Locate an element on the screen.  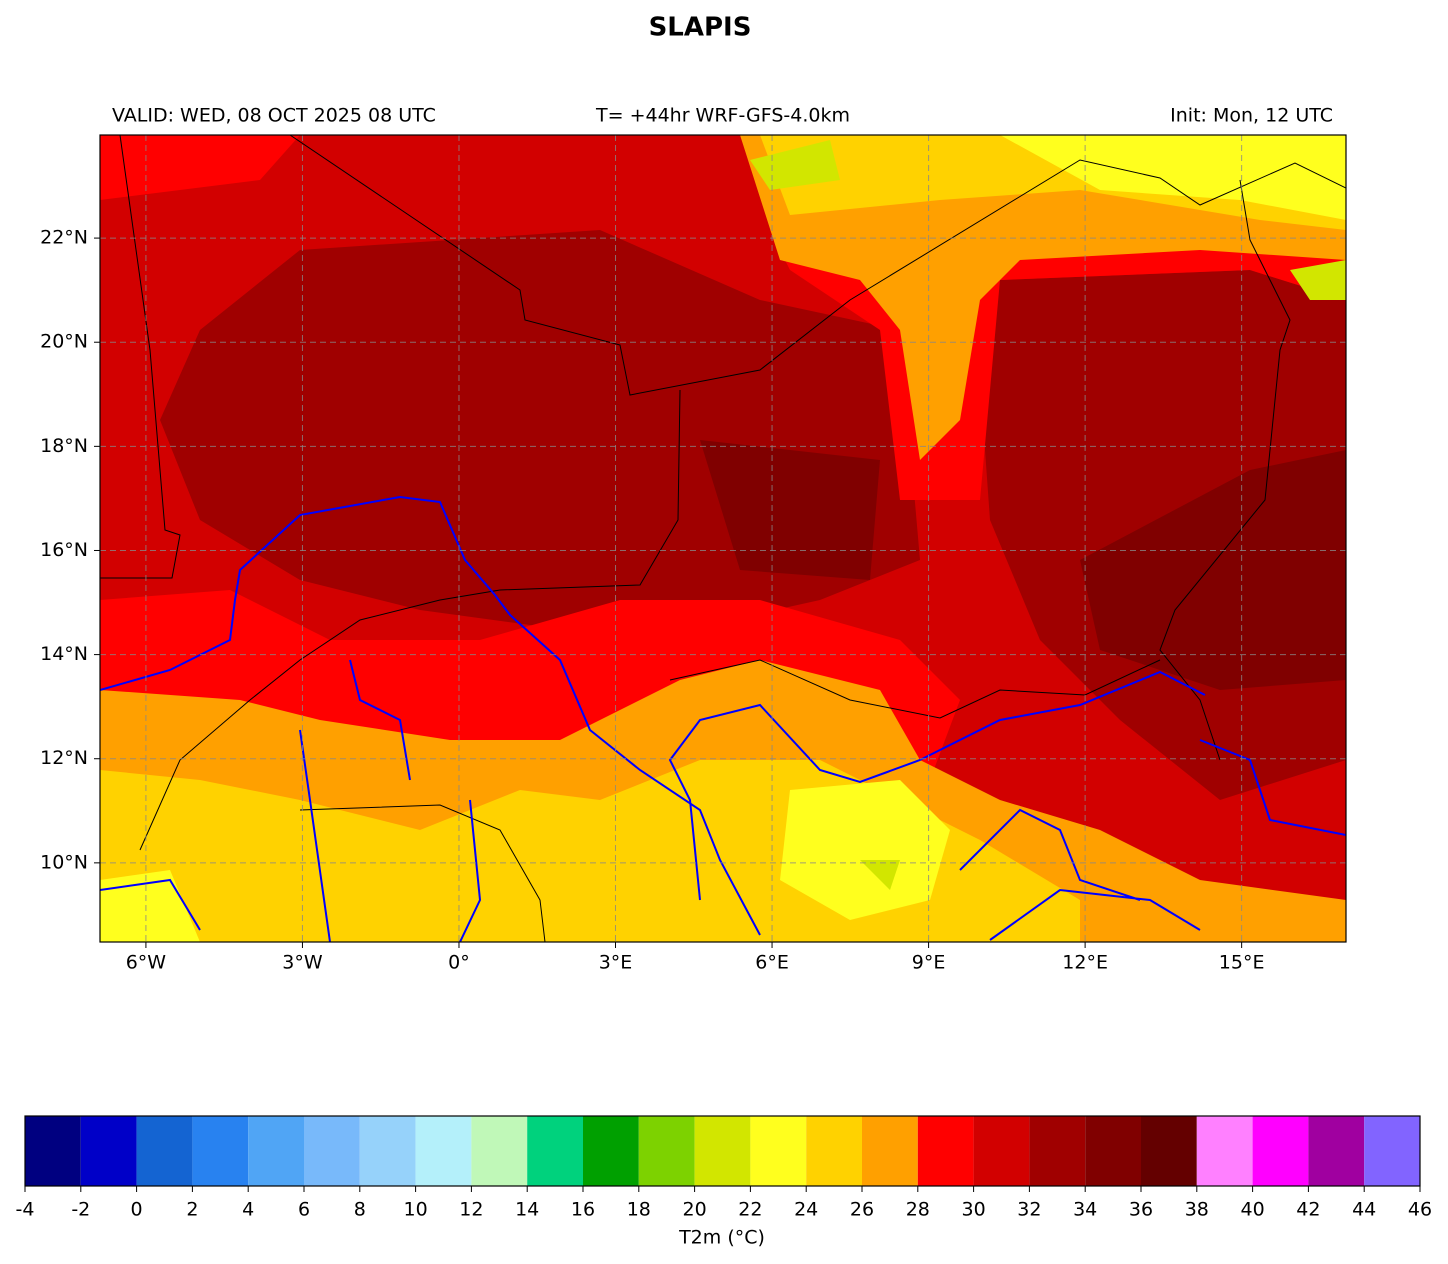
colorbar-tick-label: 28 is located at coordinates (918, 1210).